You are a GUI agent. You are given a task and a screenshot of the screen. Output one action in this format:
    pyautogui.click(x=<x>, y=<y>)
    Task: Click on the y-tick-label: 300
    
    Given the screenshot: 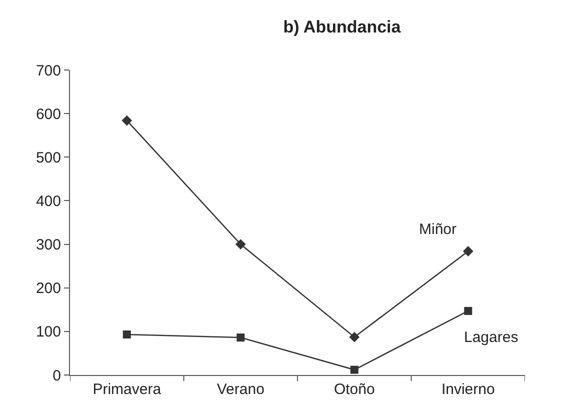 What is the action you would take?
    pyautogui.click(x=48, y=245)
    